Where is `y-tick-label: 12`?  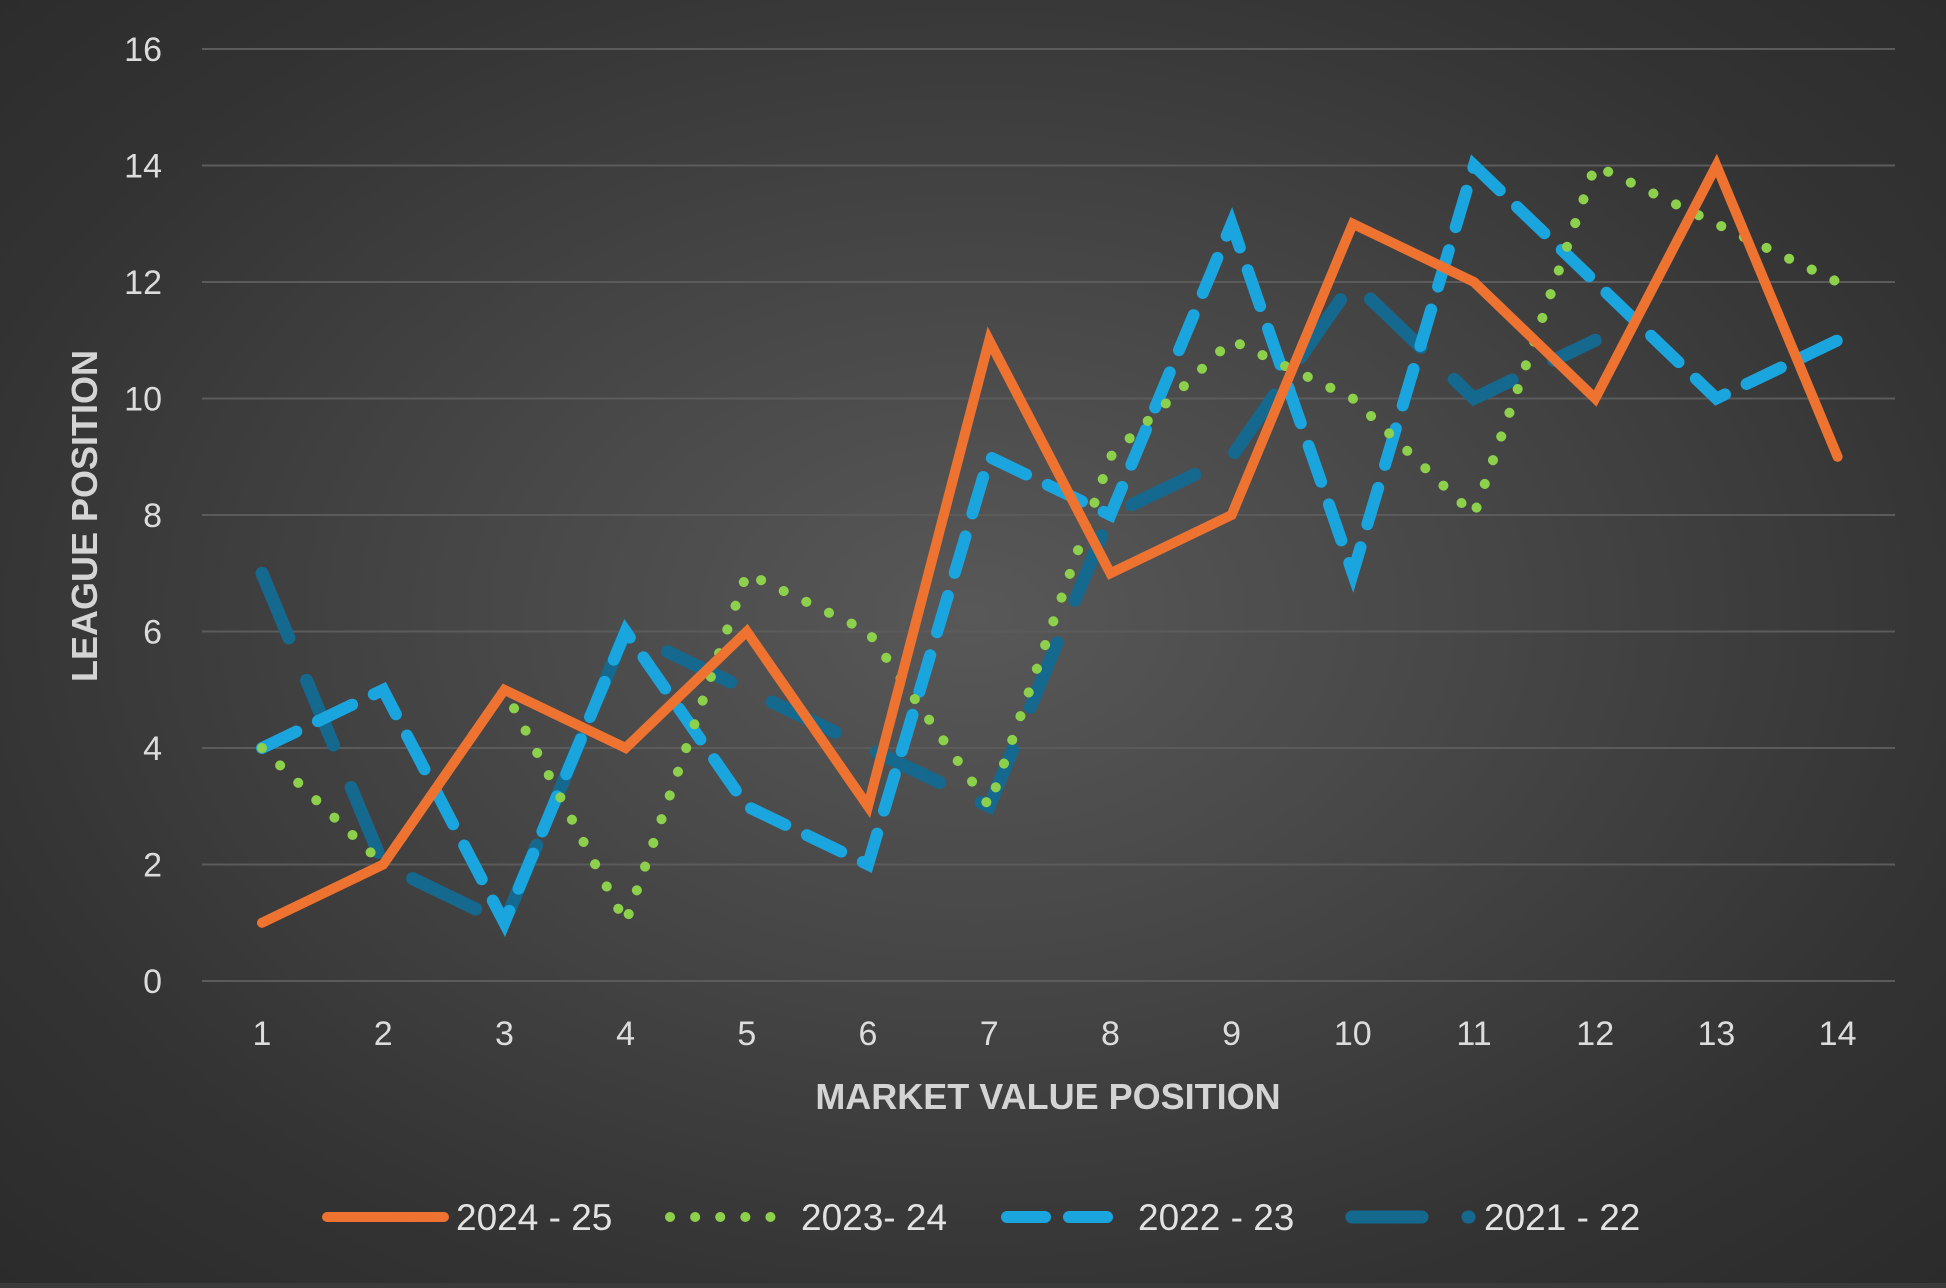 y-tick-label: 12 is located at coordinates (143, 283).